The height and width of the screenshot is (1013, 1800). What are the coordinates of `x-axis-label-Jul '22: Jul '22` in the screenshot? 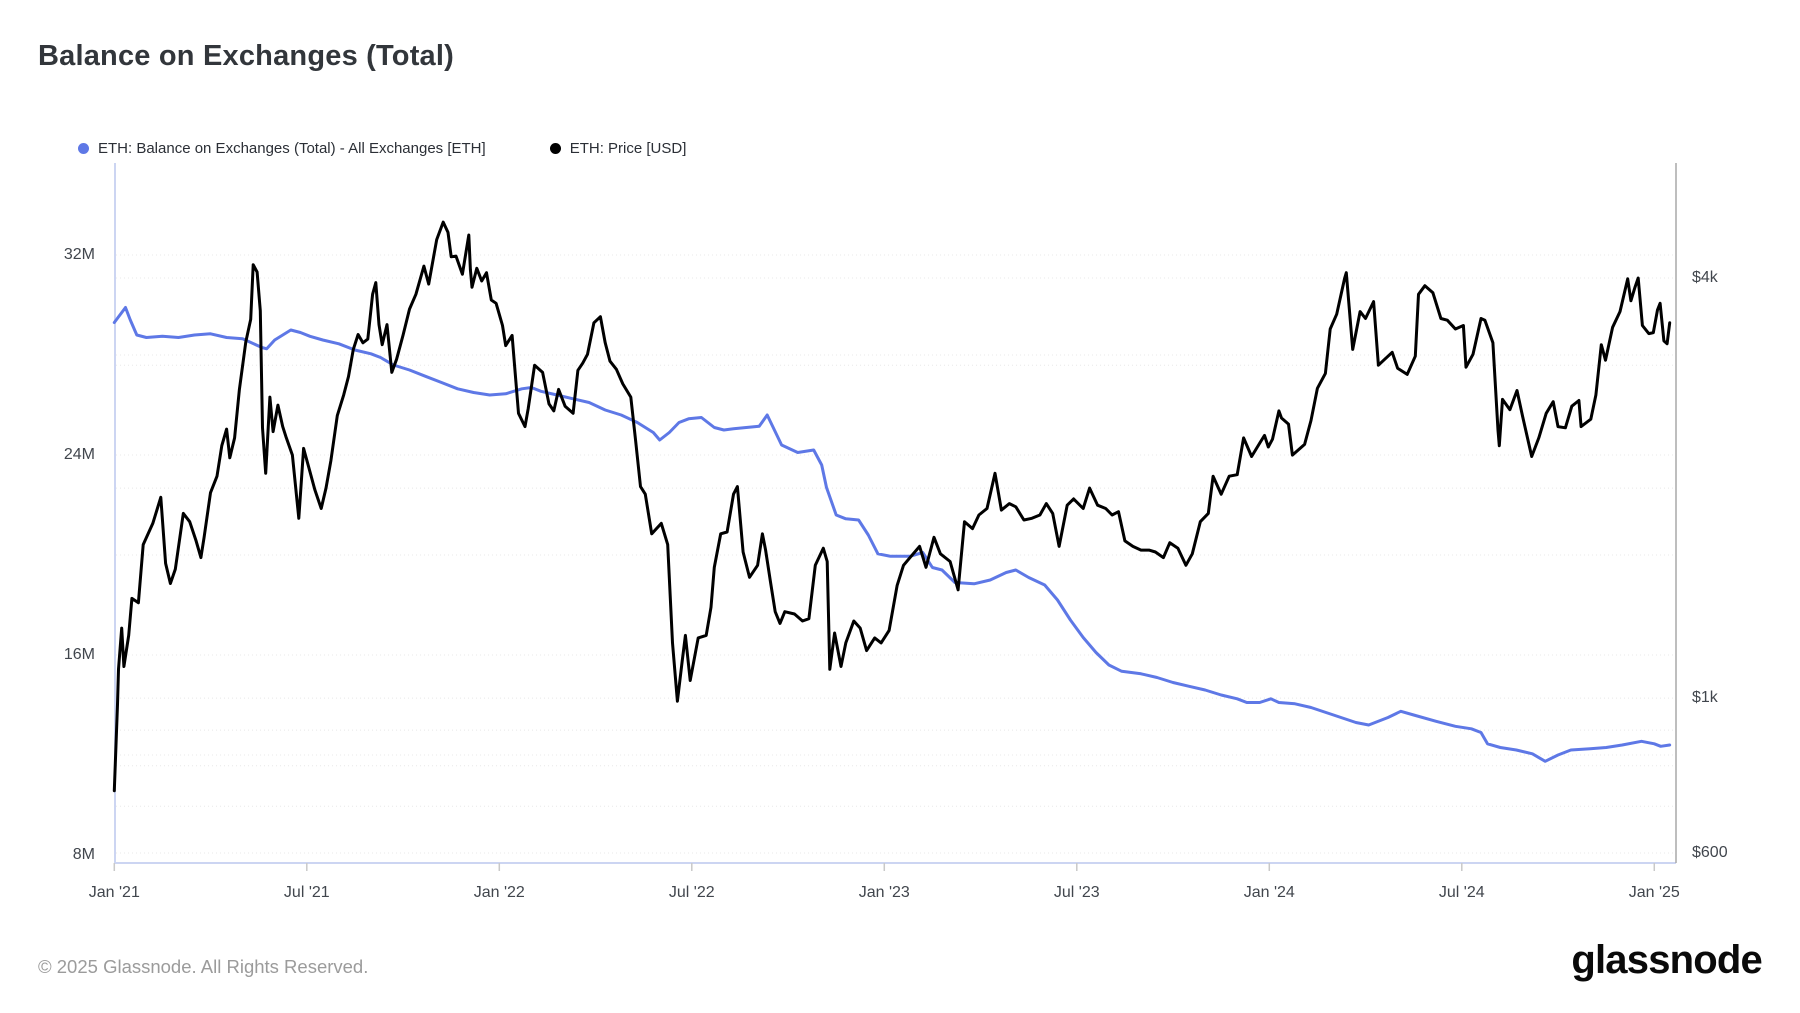 It's located at (691, 892).